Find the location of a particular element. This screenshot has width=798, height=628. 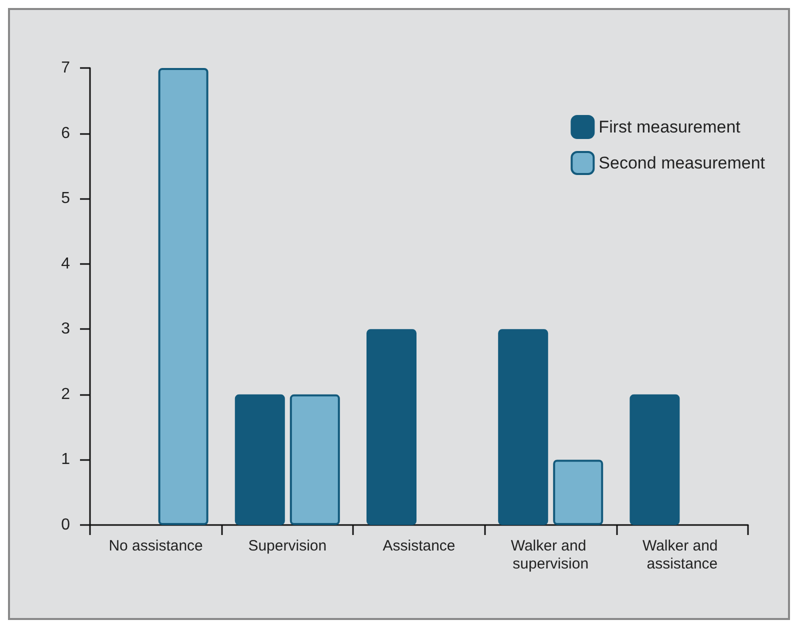

x-tick-label: Walker and assistance is located at coordinates (682, 555).